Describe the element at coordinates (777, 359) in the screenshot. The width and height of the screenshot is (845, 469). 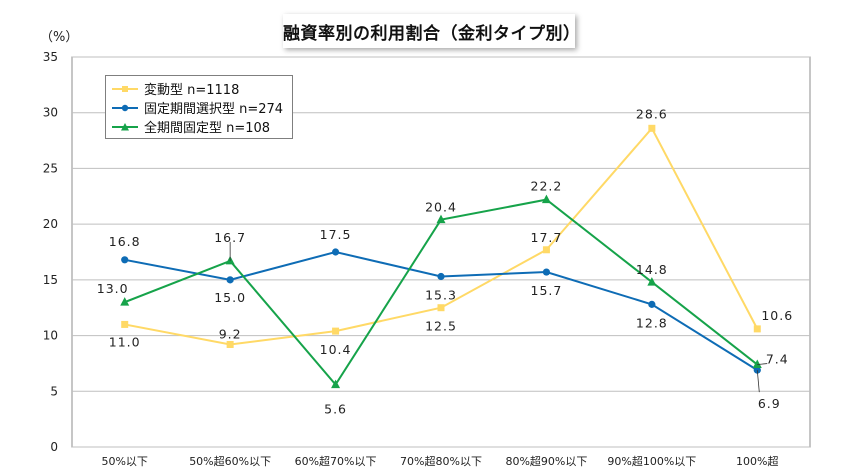
I see `data-label: 7.4` at that location.